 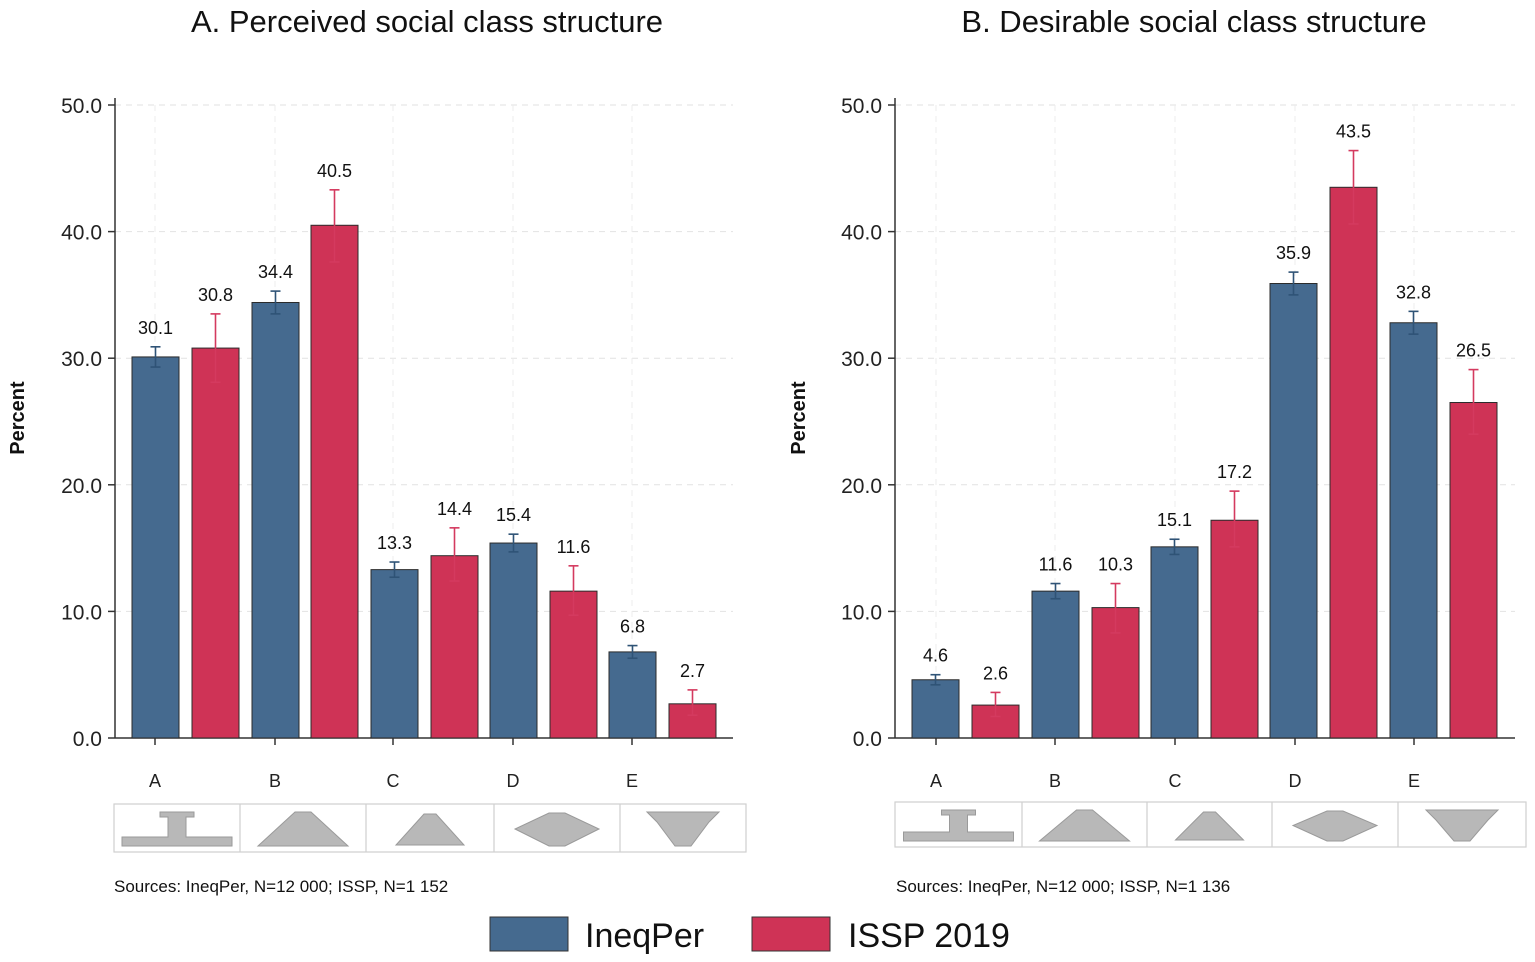 I want to click on data-label: 4.6, so click(x=935, y=656).